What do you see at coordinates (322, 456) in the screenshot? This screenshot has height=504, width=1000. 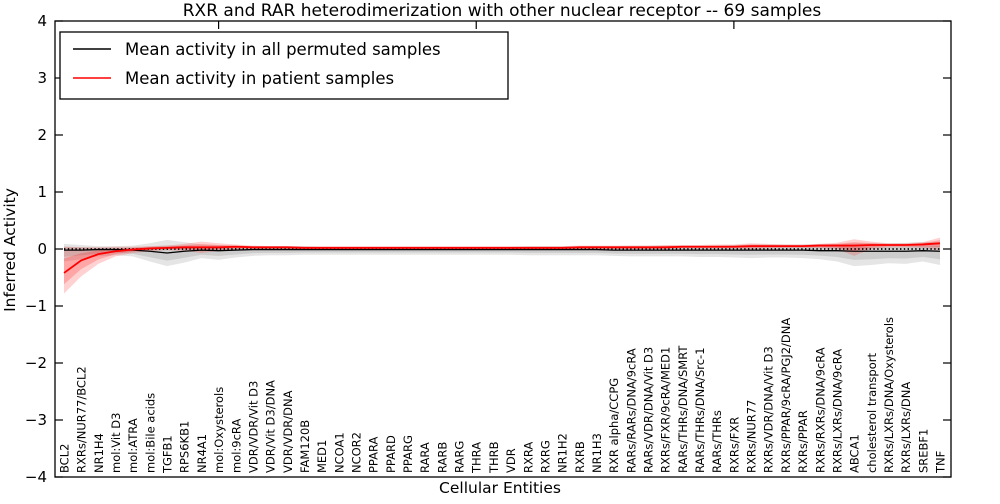 I see `x-tick-label: MED1` at bounding box center [322, 456].